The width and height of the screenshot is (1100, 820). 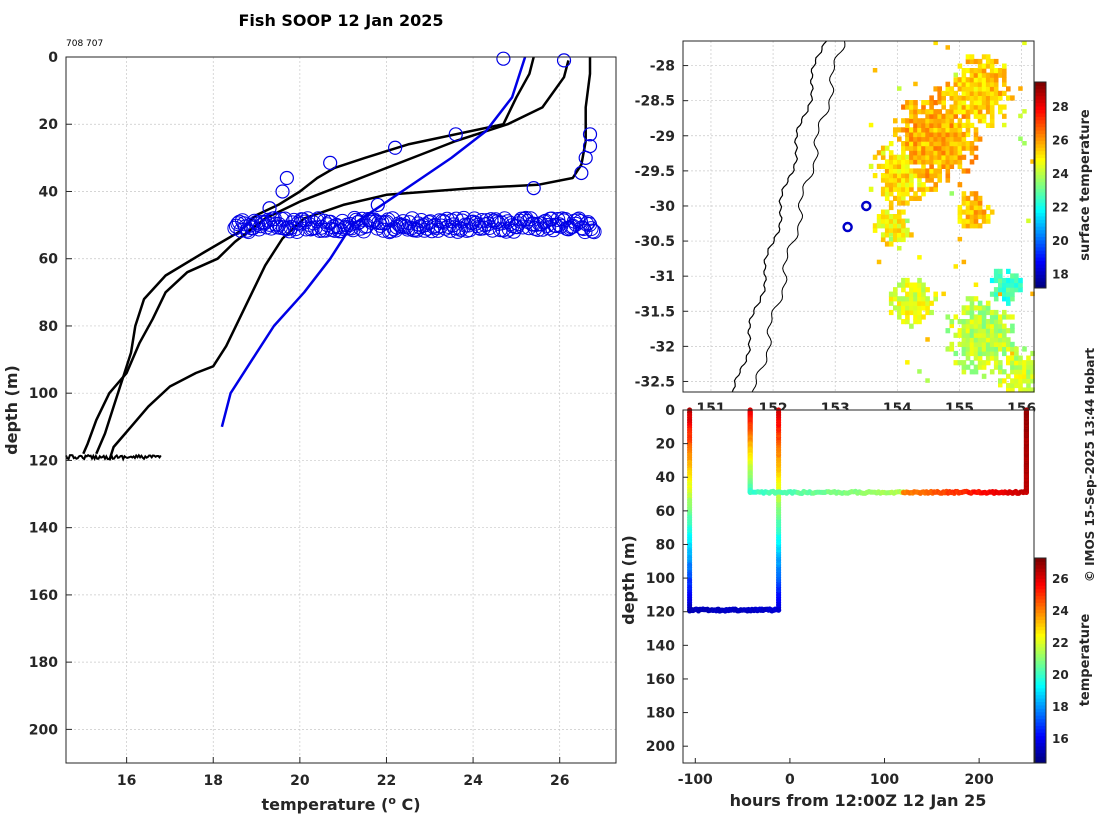 What do you see at coordinates (1085, 185) in the screenshot?
I see `sst-colorbar-label: surface temperature` at bounding box center [1085, 185].